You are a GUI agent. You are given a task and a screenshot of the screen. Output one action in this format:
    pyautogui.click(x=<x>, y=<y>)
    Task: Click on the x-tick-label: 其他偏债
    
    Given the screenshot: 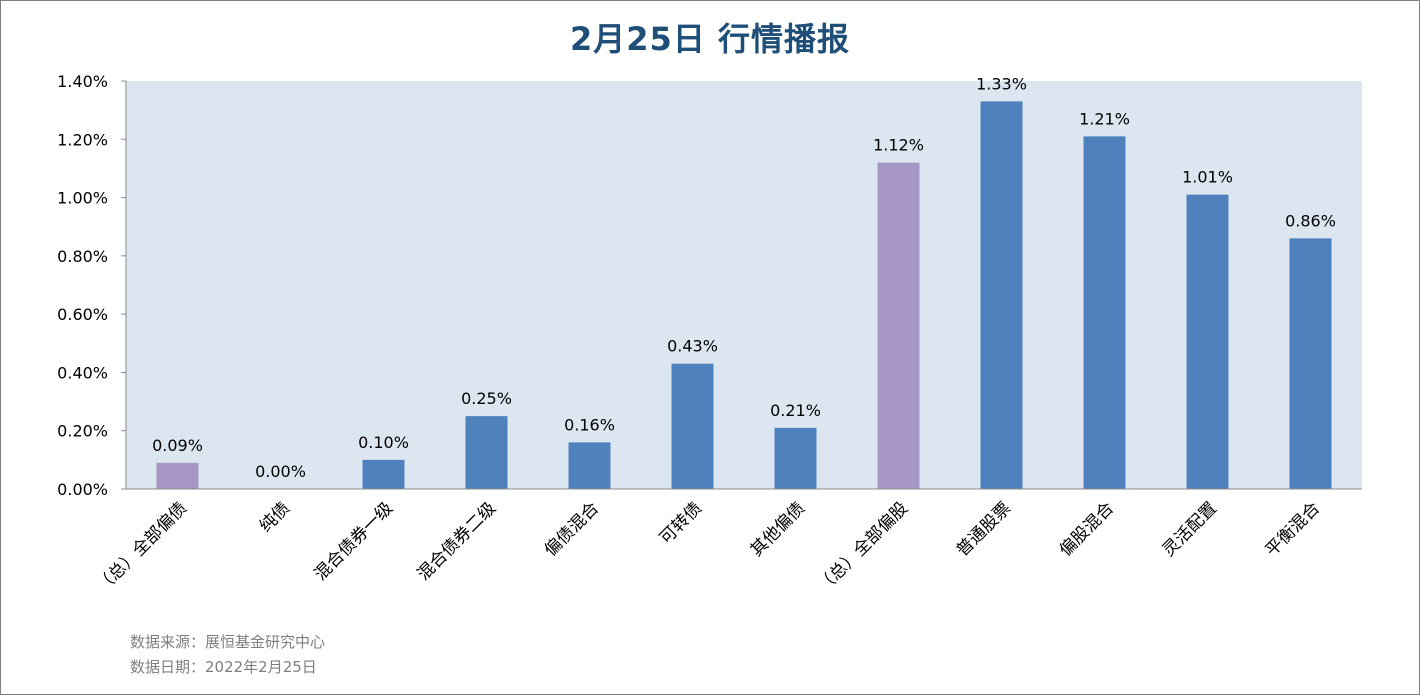 What is the action you would take?
    pyautogui.click(x=778, y=529)
    